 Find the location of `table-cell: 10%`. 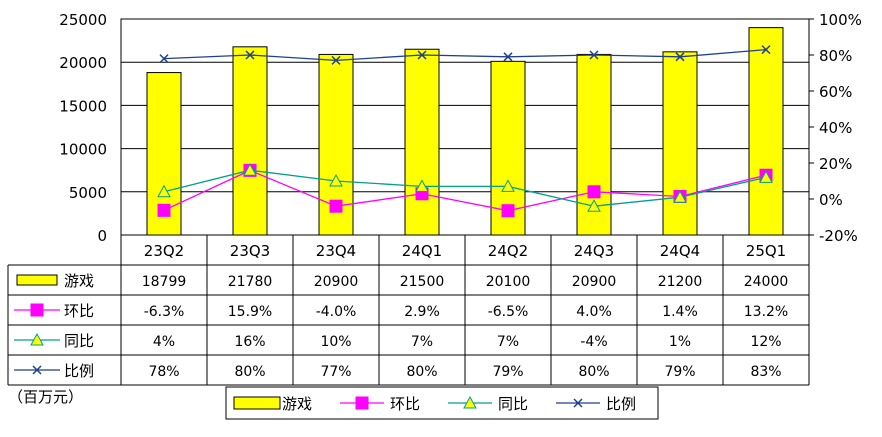

table-cell: 10% is located at coordinates (335, 342).